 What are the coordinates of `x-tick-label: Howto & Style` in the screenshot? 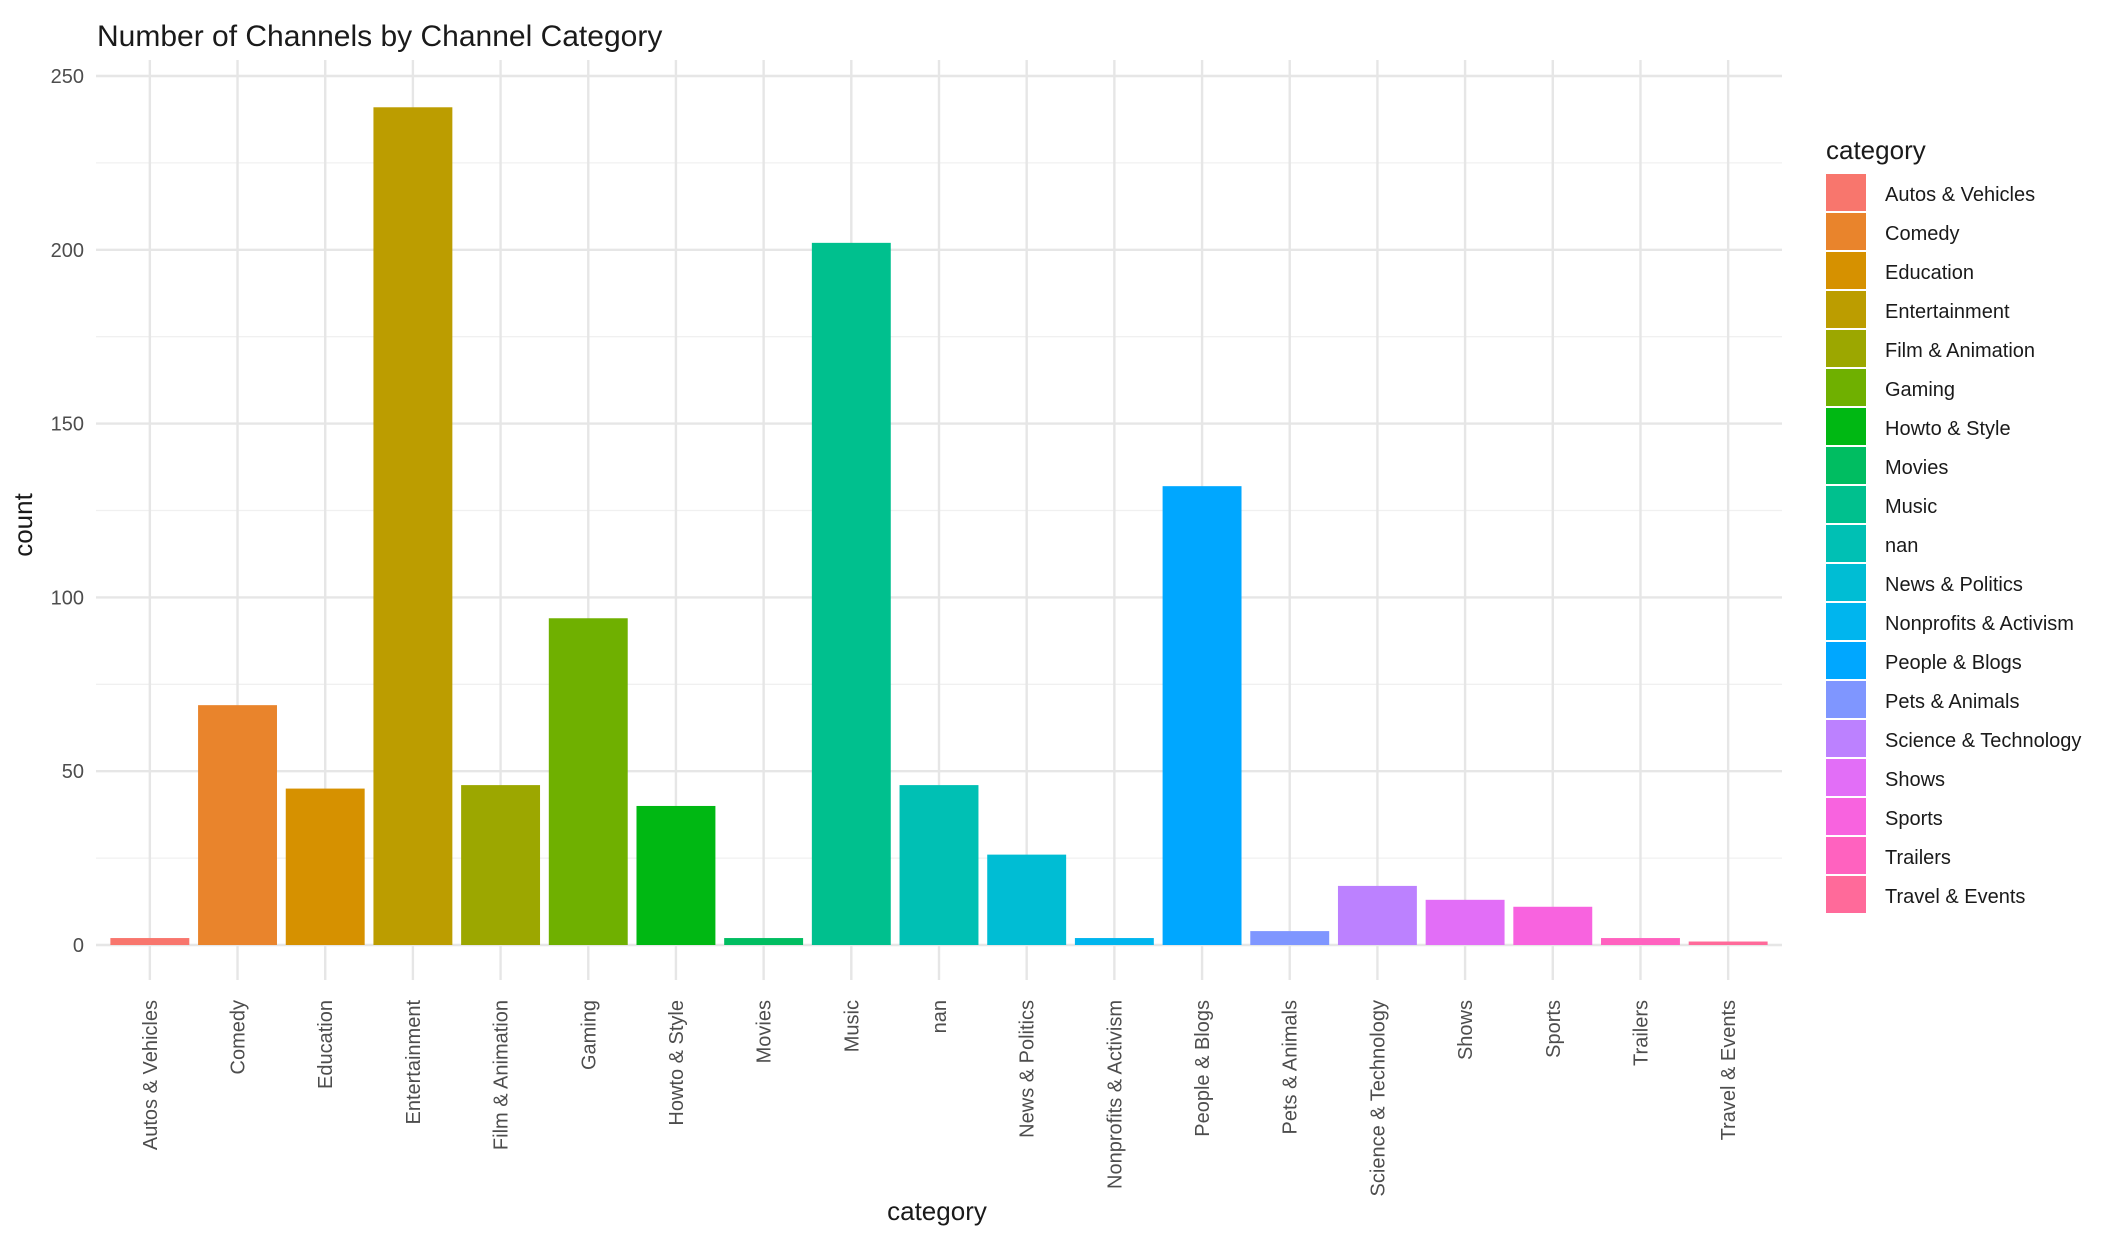 It's located at (677, 1063).